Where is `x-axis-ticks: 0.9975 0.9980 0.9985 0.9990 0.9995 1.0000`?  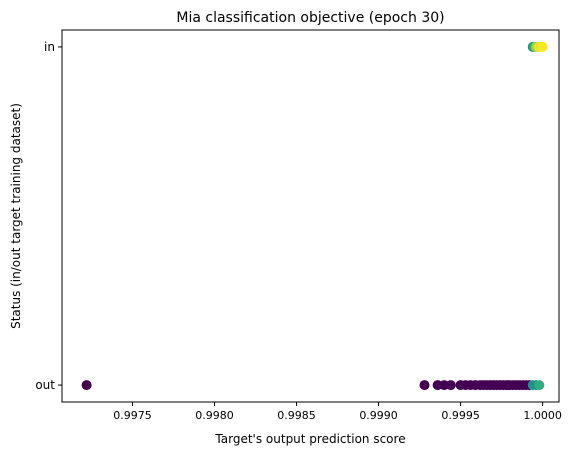
x-axis-ticks: 0.9975 0.9980 0.9985 0.9990 0.9995 1.0000 is located at coordinates (337, 412).